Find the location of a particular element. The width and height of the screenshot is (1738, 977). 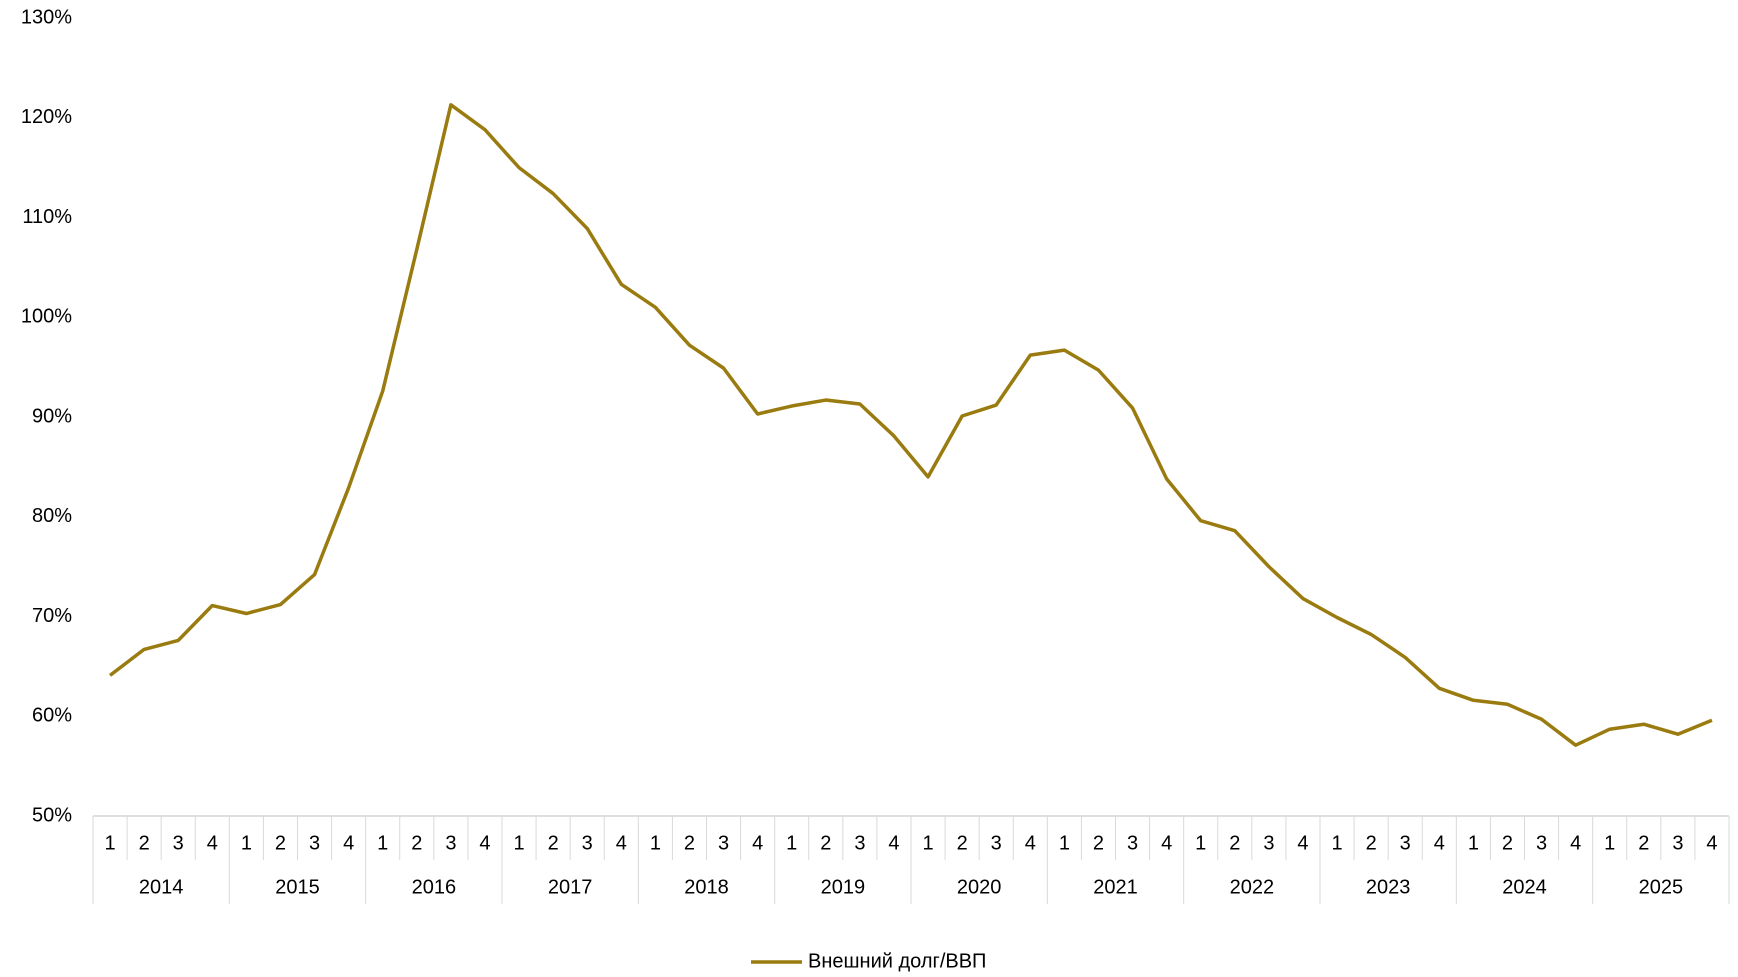

y-tick-label: 90% is located at coordinates (52, 416).